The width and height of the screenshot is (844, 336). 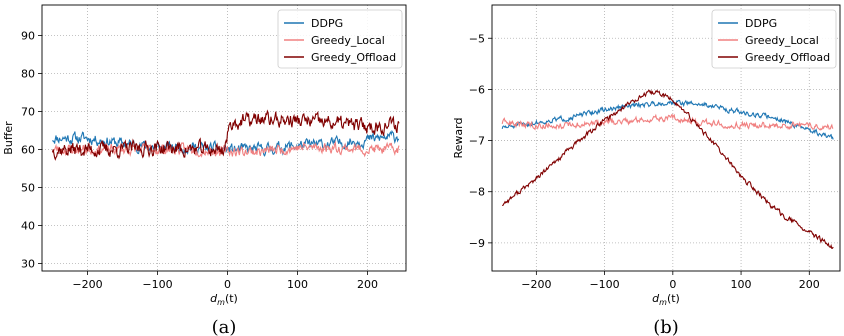 I want to click on y-tick-label: −6, so click(x=477, y=89).